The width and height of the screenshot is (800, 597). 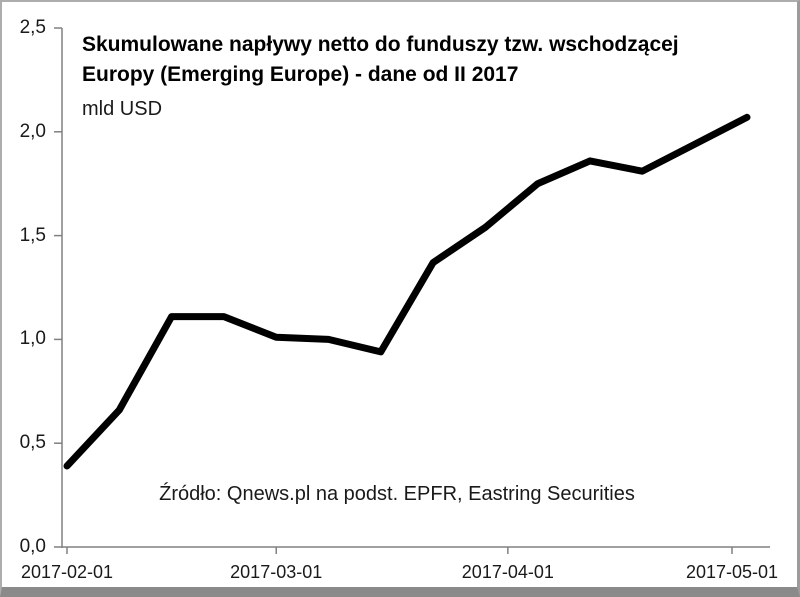 I want to click on y-tick-label: 2,0, so click(x=32, y=131).